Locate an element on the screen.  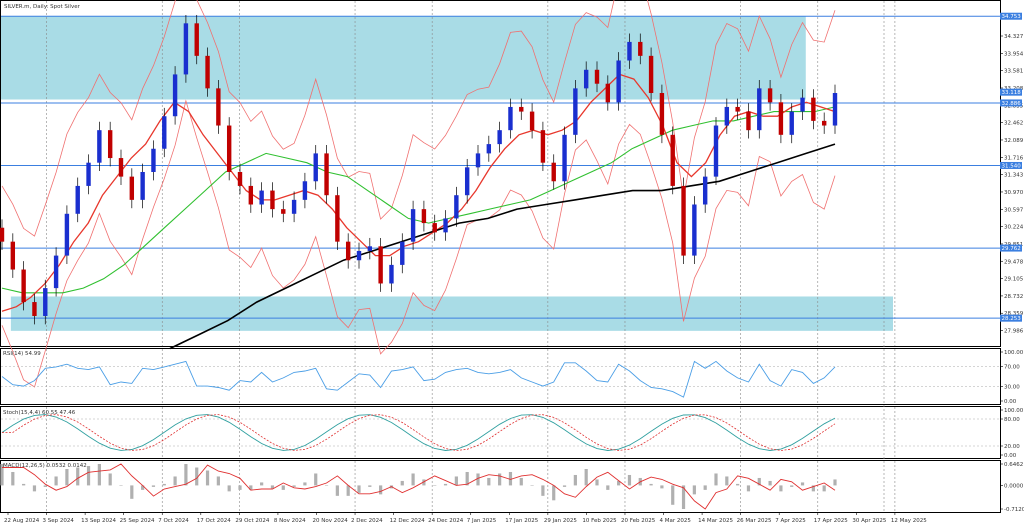
price-tag-label: 32.886 is located at coordinates (1012, 104).